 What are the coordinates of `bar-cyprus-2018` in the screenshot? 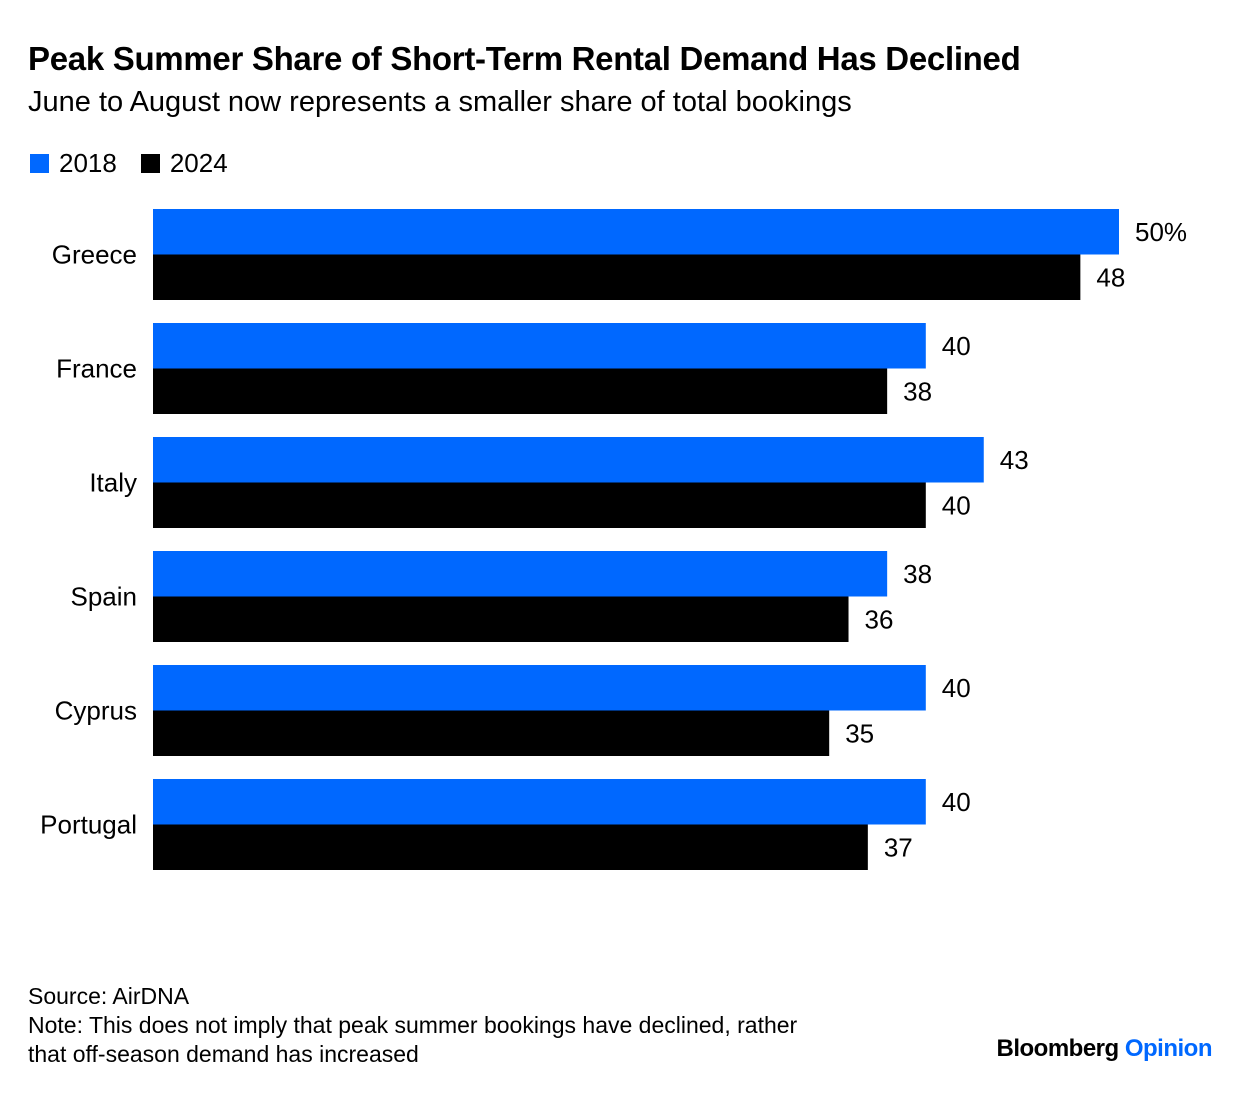 It's located at (539, 688).